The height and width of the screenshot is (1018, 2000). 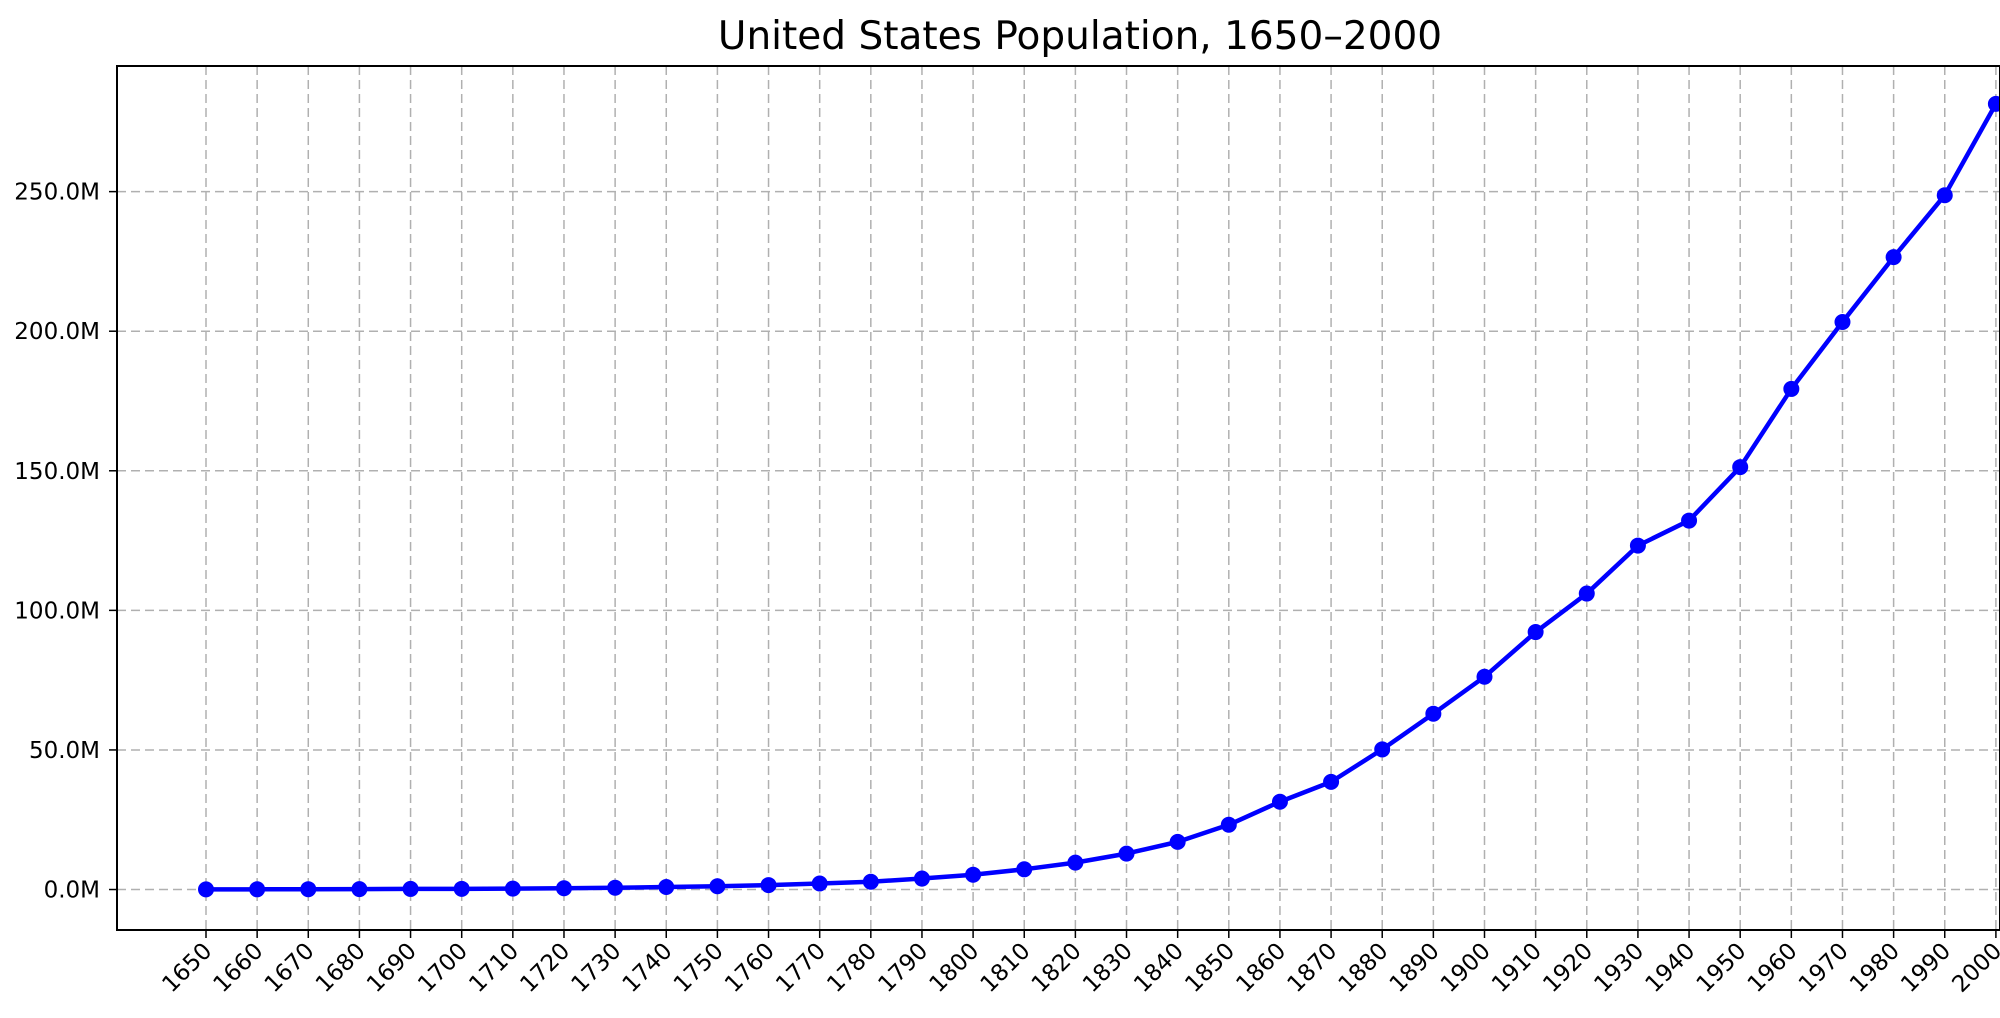 I want to click on x-tick-label: 1940, so click(x=1671, y=968).